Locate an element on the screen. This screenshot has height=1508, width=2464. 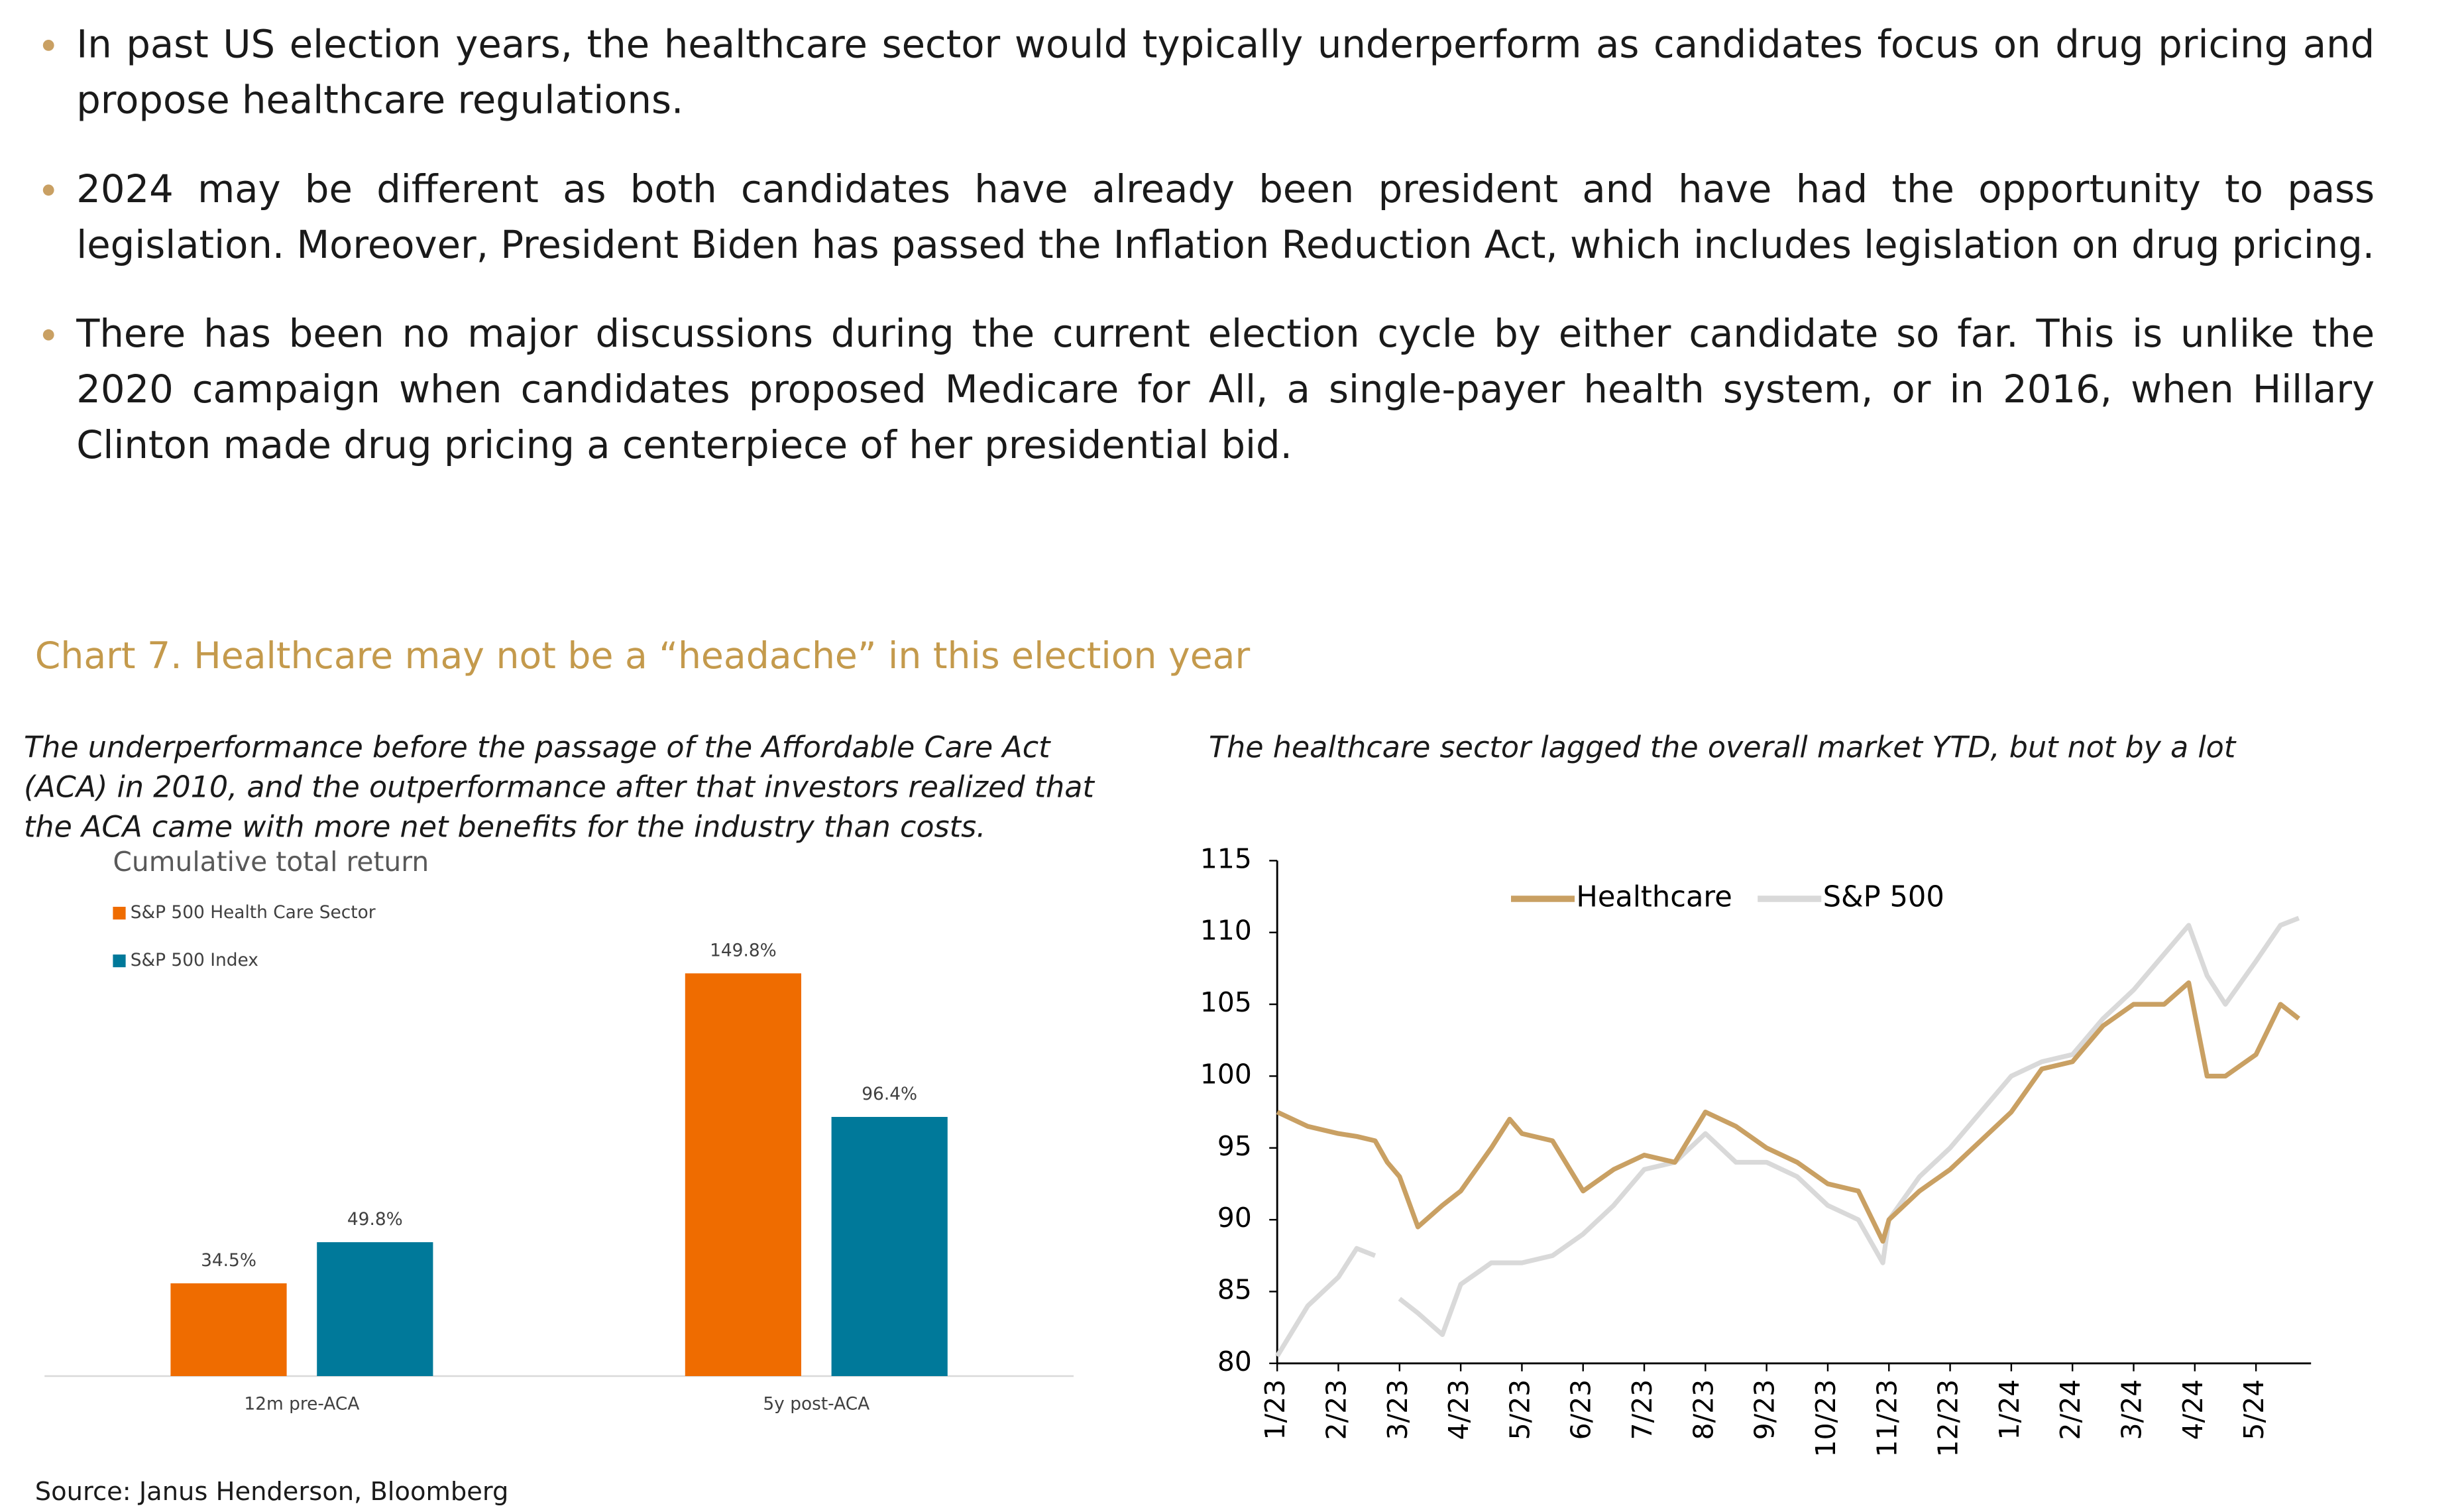
y-tick-label: 90 is located at coordinates (1234, 1218).